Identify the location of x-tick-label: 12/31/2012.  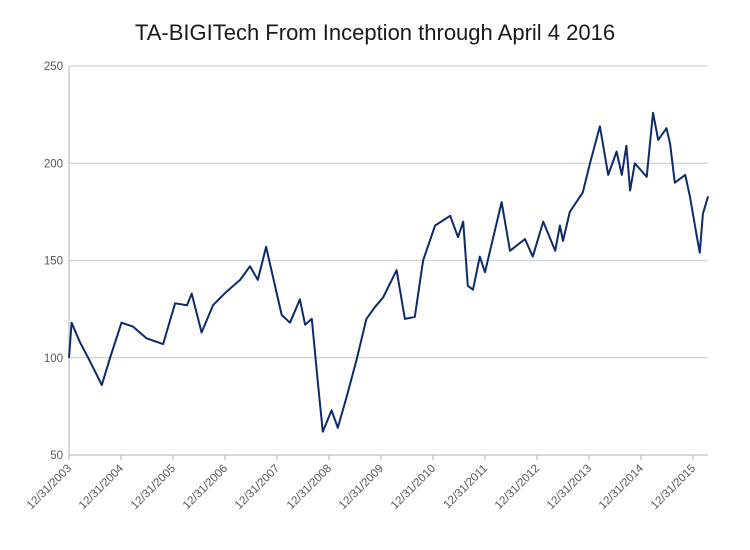
(517, 487).